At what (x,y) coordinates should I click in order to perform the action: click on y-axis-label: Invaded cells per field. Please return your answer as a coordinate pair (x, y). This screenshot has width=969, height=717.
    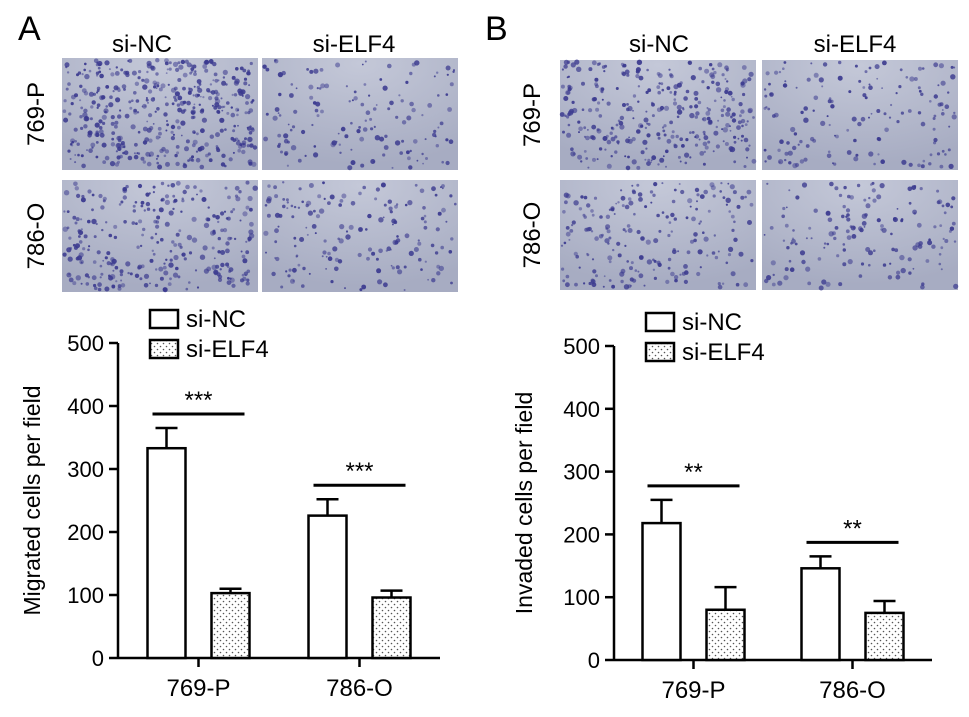
    Looking at the image, I should click on (524, 503).